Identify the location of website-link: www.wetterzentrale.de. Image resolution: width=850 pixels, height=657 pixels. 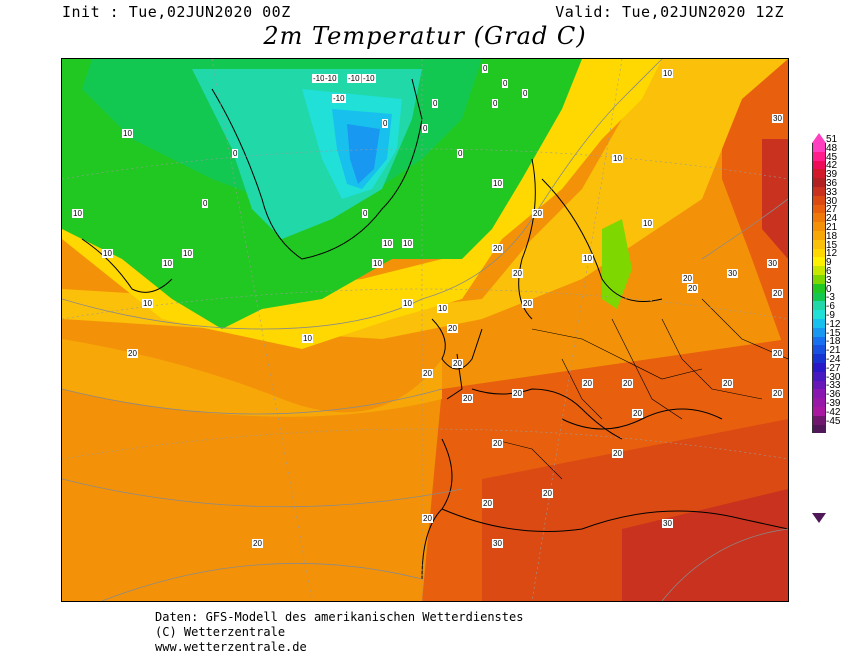
(231, 647).